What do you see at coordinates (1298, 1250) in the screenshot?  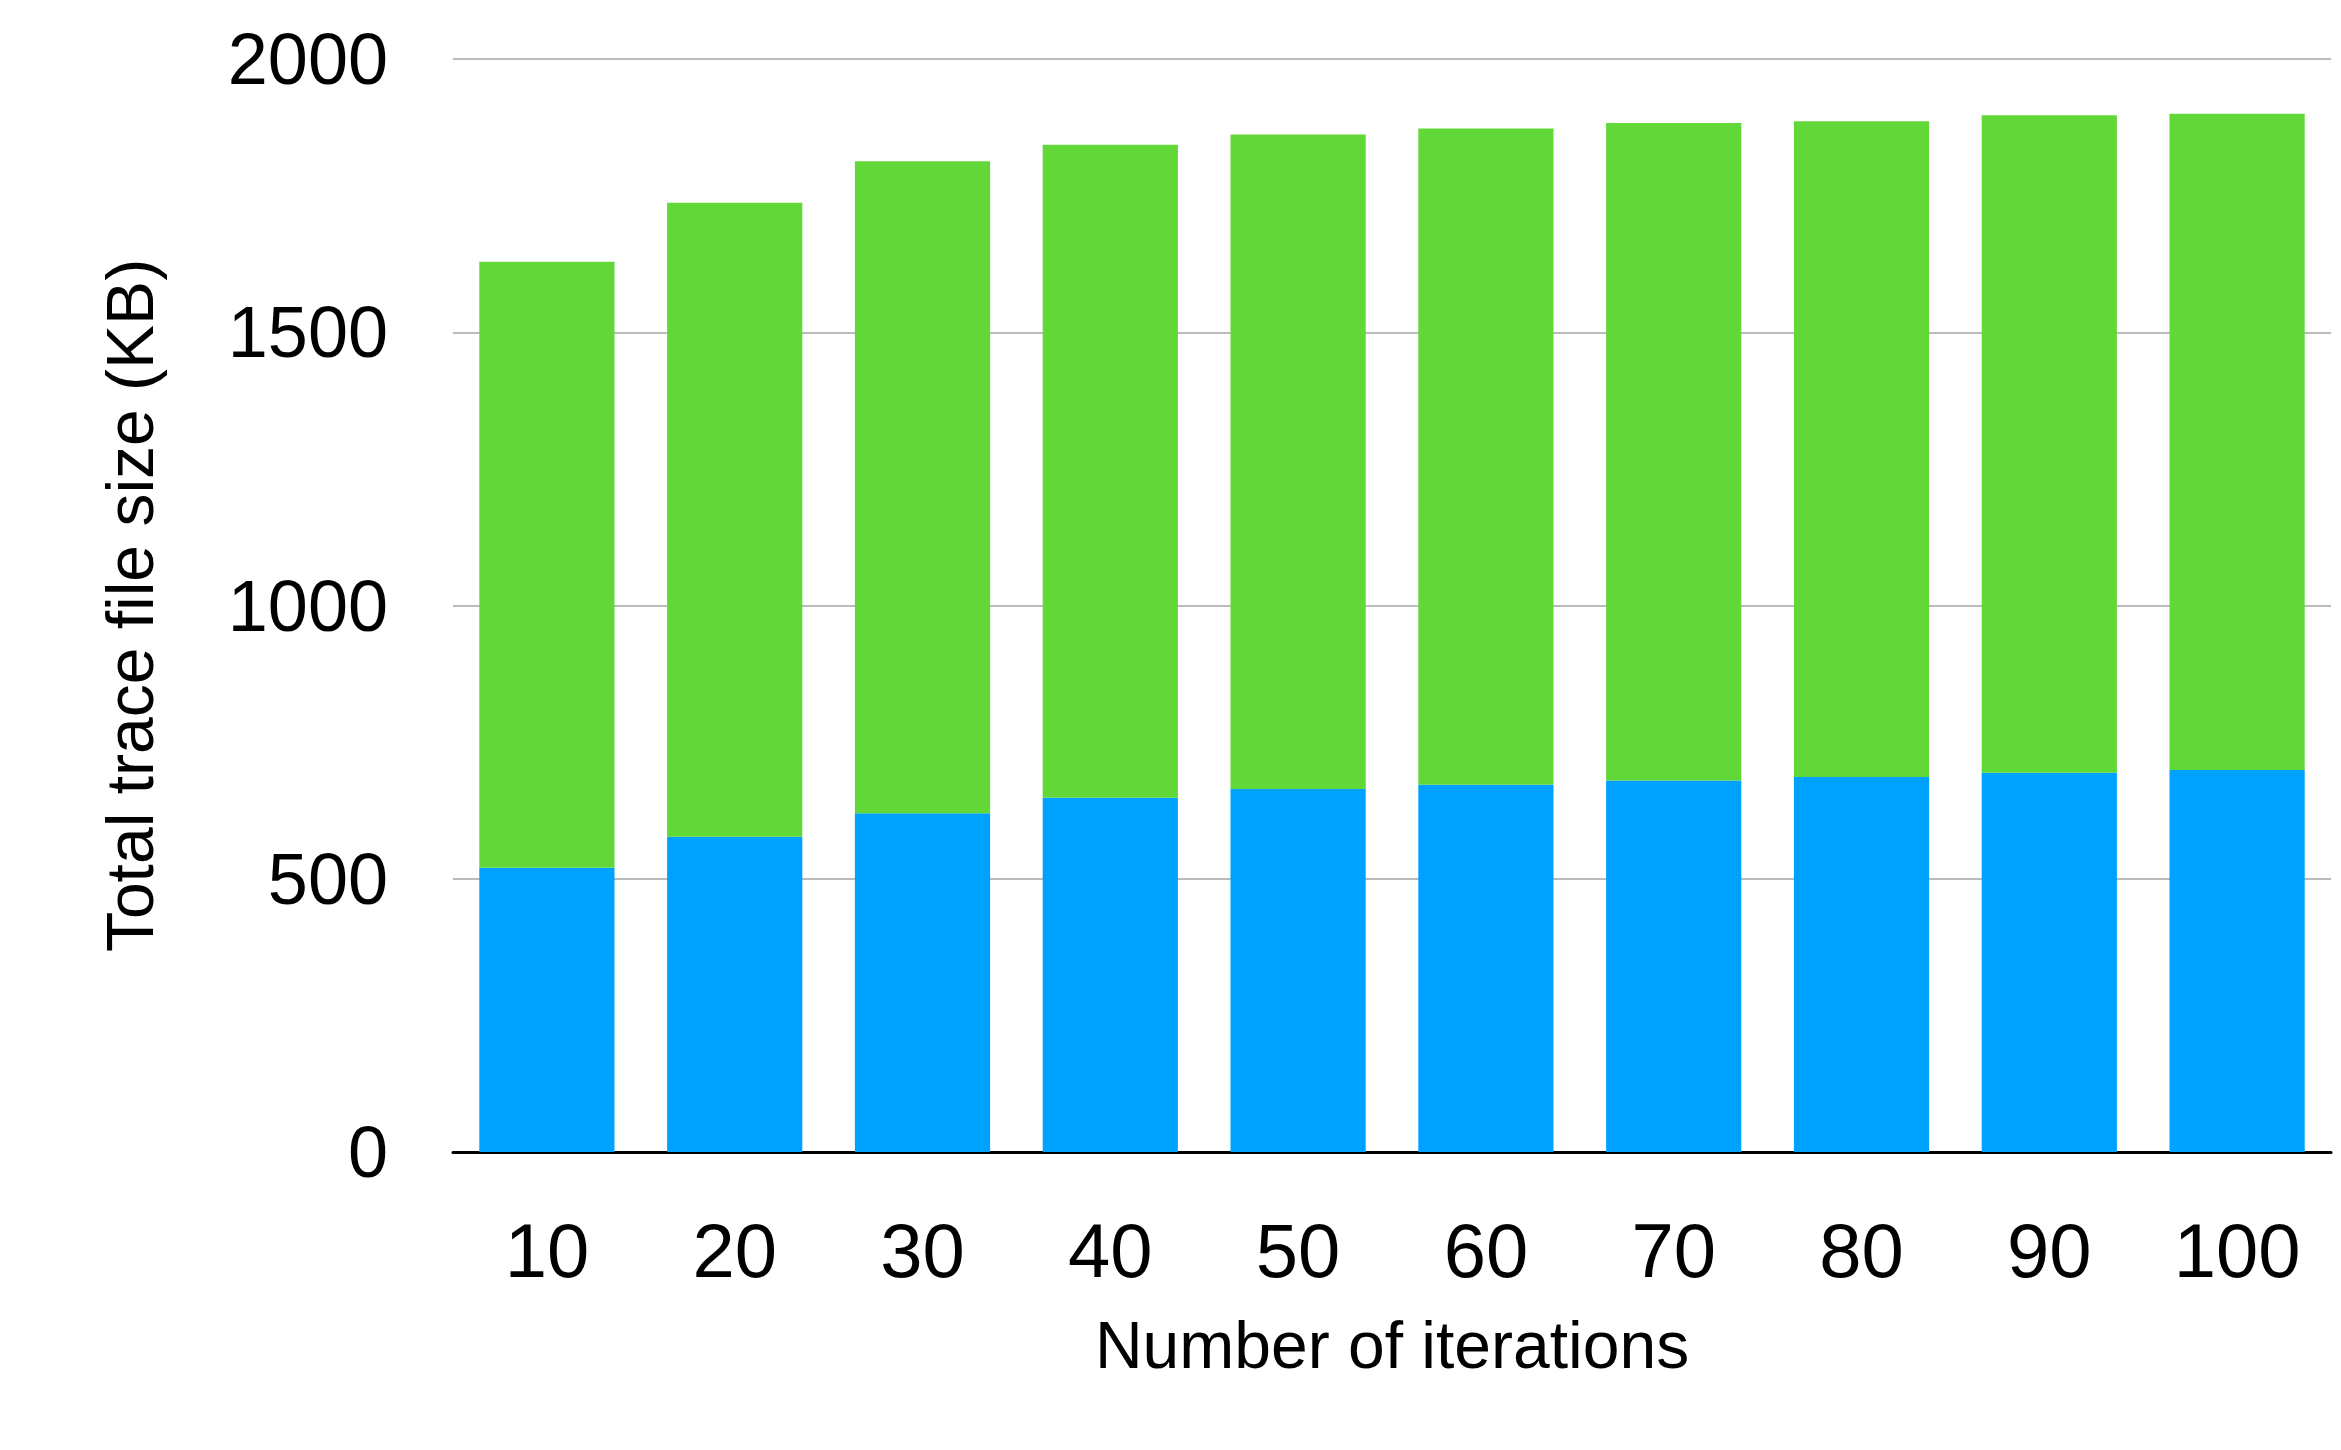 I see `x-tick-label: 50` at bounding box center [1298, 1250].